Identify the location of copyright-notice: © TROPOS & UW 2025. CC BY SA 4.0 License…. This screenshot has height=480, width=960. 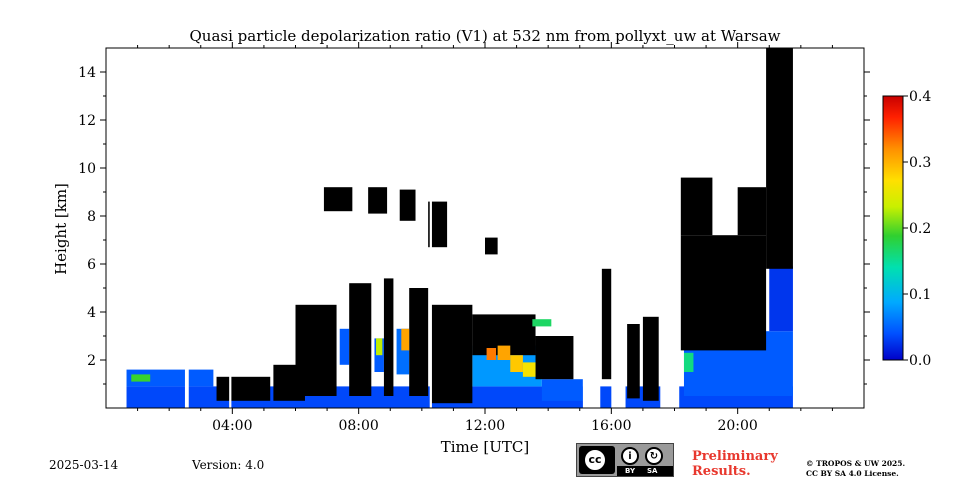
(855, 469).